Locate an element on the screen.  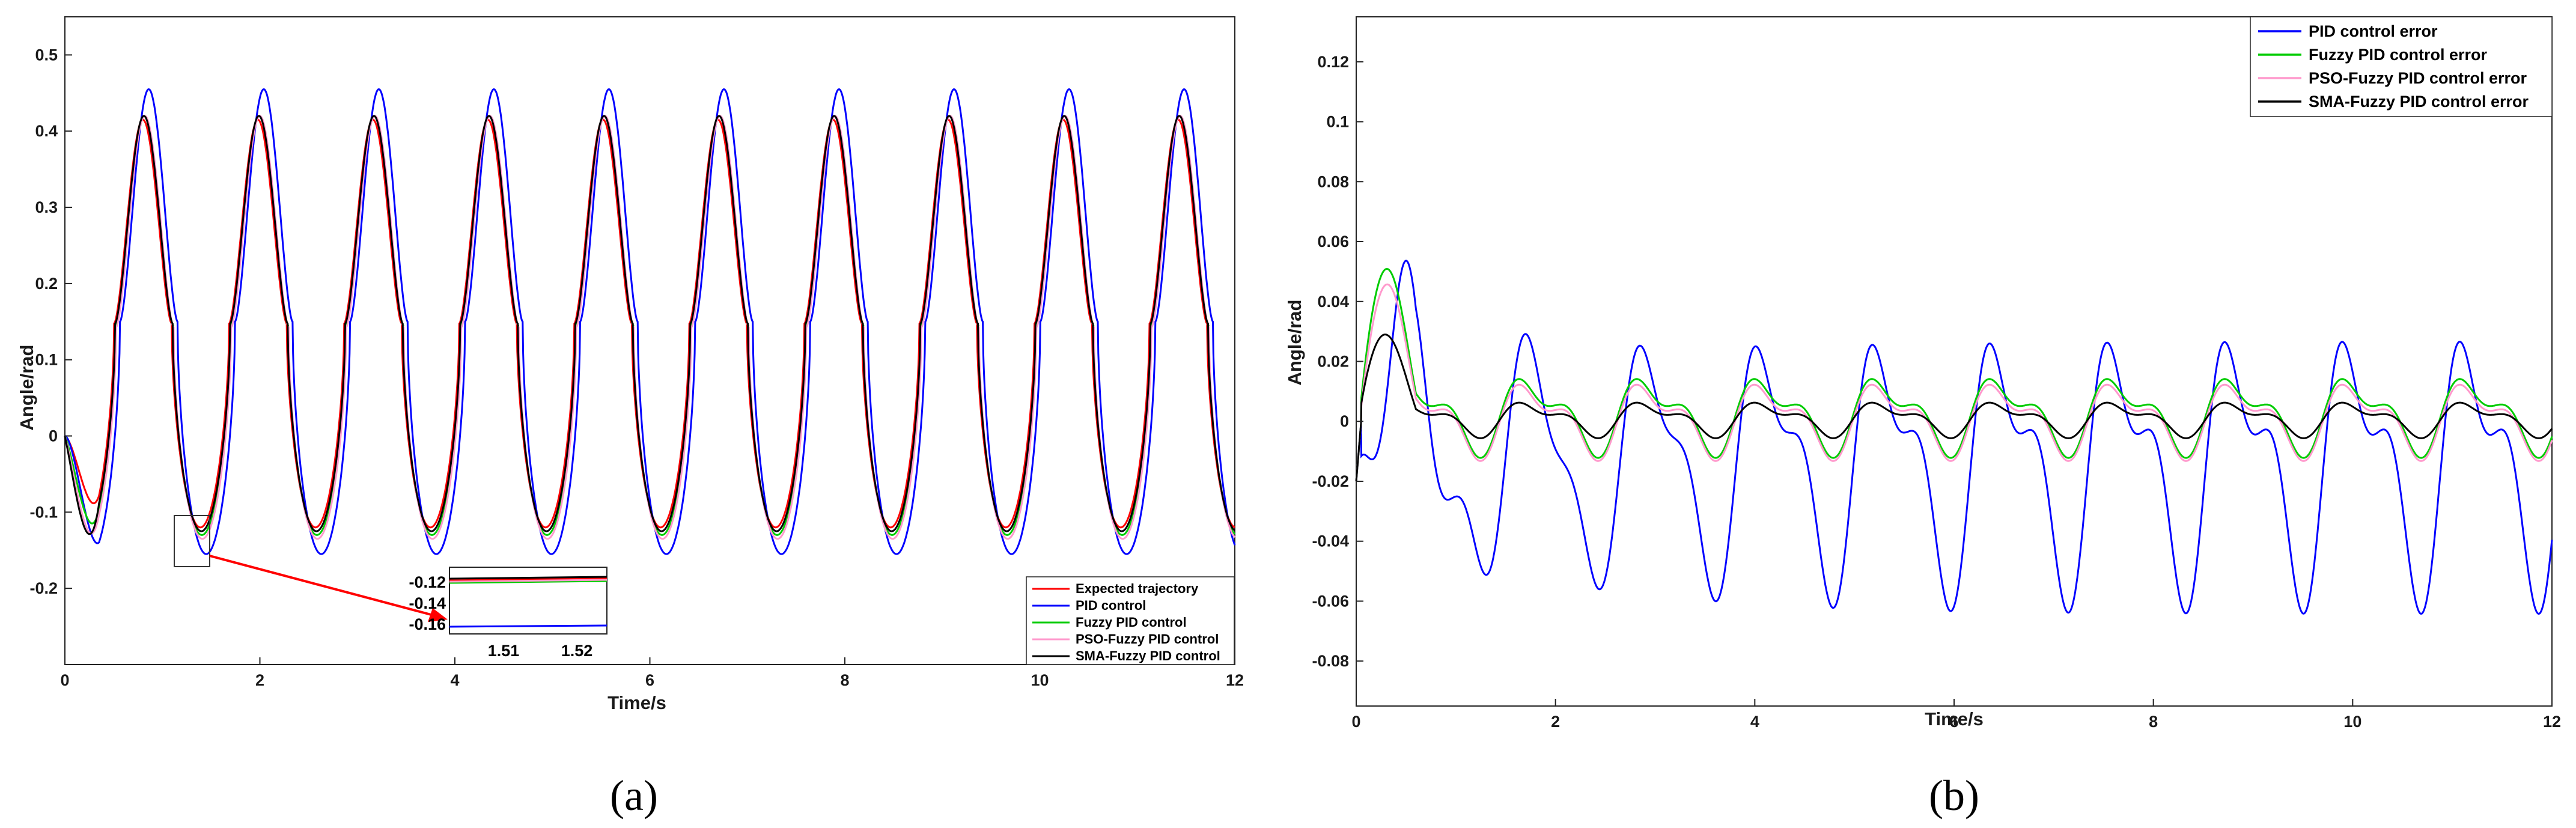
legend-a-label-4: SMA-Fuzzy PID control is located at coordinates (1148, 656).